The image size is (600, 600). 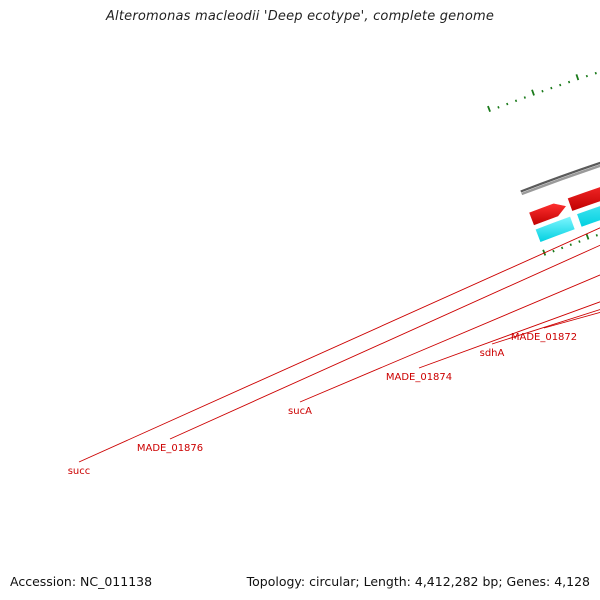 I want to click on accession-text: Accession: NC_011138, so click(x=81, y=581).